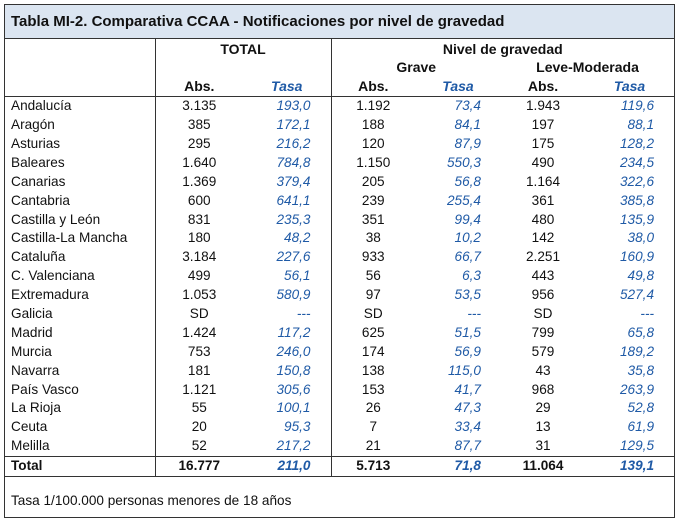 This screenshot has height=522, width=680. What do you see at coordinates (287, 390) in the screenshot?
I see `total-tasa-cell: 305,6` at bounding box center [287, 390].